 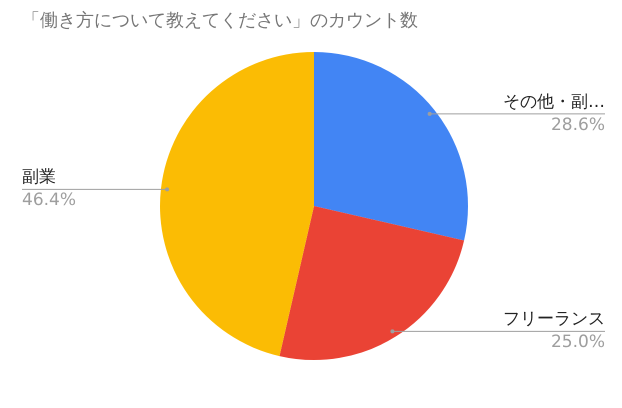 I want to click on data-label: 28.6%, so click(x=577, y=124).